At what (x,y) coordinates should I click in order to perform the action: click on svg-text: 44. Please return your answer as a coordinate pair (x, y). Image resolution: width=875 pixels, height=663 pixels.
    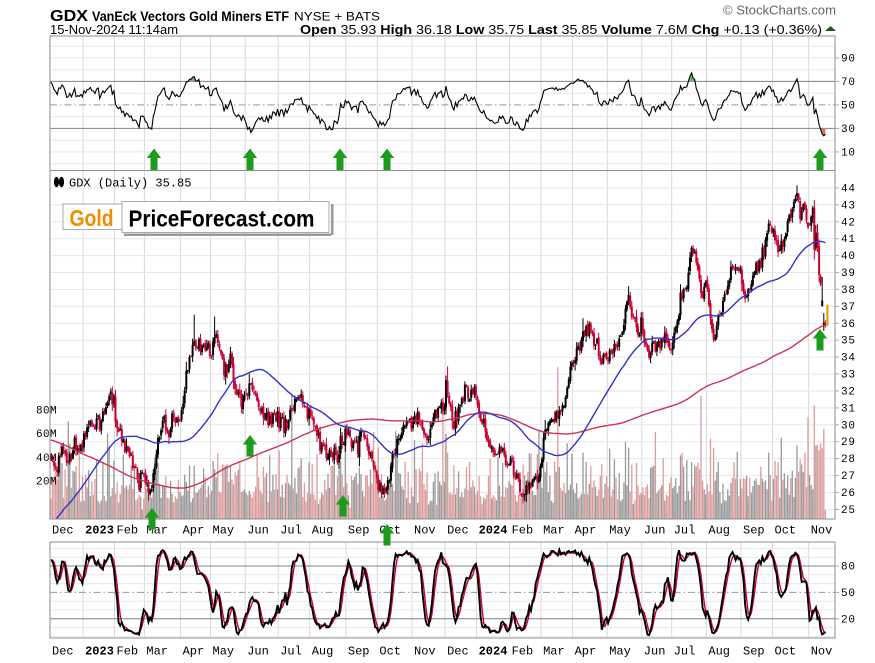
    Looking at the image, I should click on (848, 189).